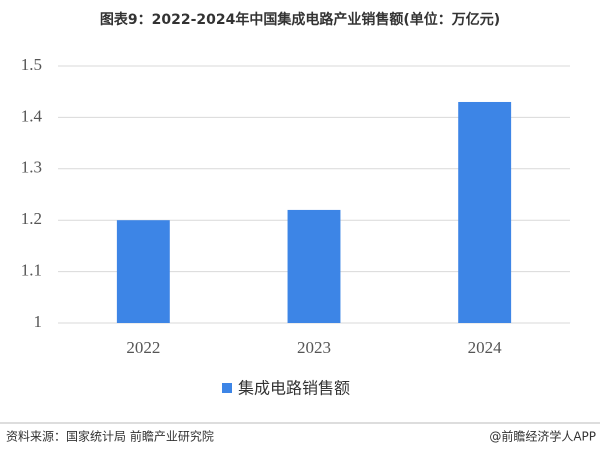 This screenshot has height=453, width=600. I want to click on y-tick-label: 1.5, so click(31, 64).